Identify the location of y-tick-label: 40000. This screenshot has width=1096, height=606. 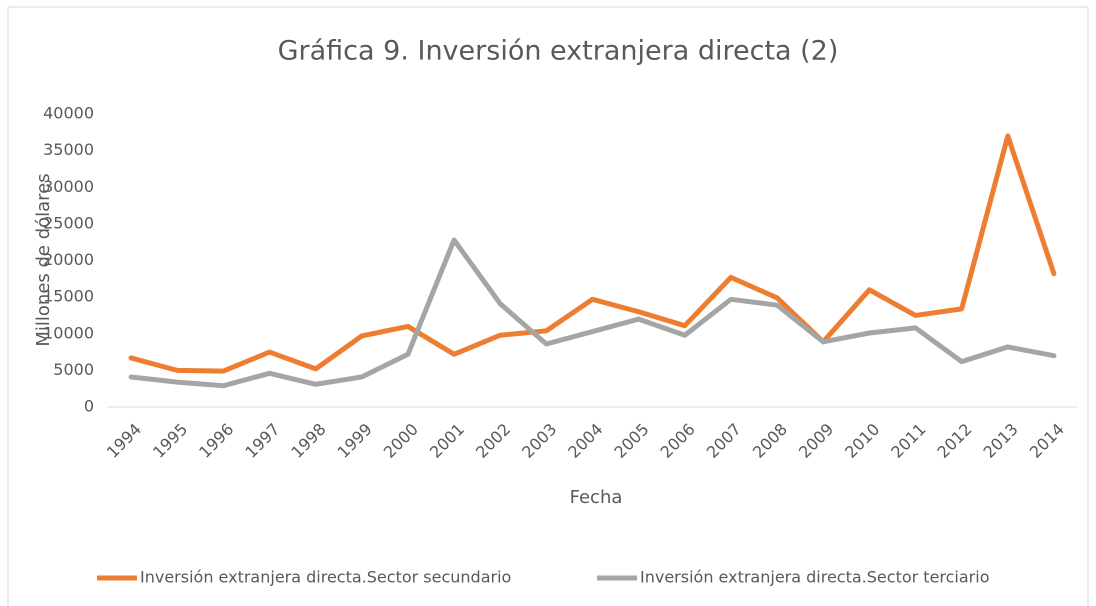
(68, 113).